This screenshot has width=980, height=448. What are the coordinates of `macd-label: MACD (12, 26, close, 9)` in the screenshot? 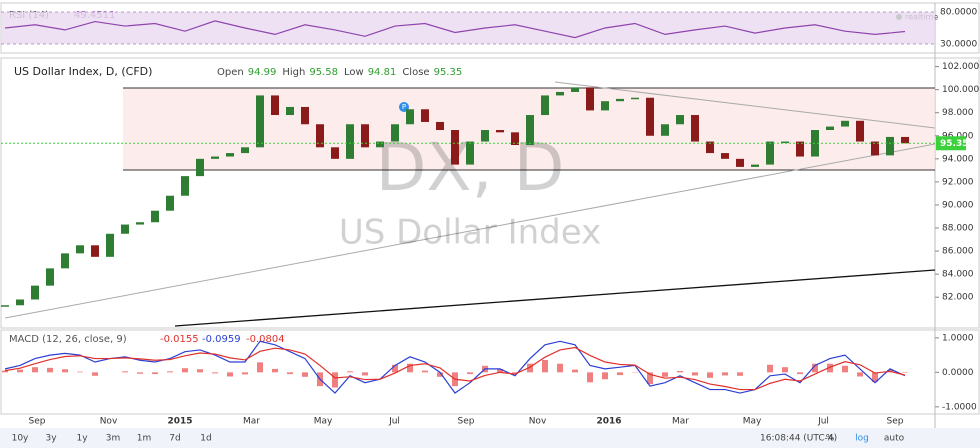 It's located at (68, 339).